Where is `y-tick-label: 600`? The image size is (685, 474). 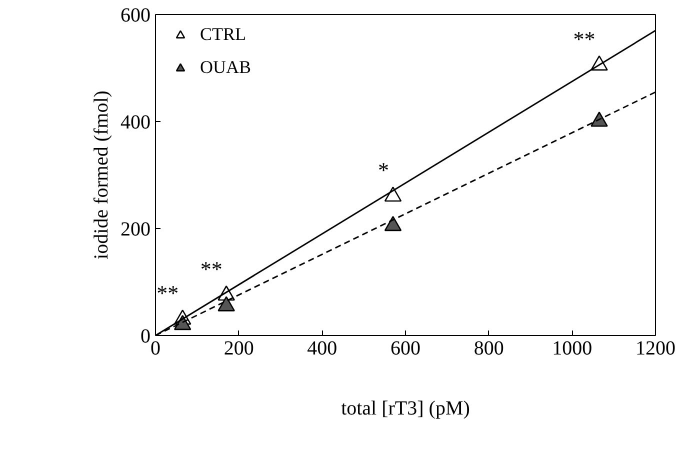
y-tick-label: 600 is located at coordinates (135, 15).